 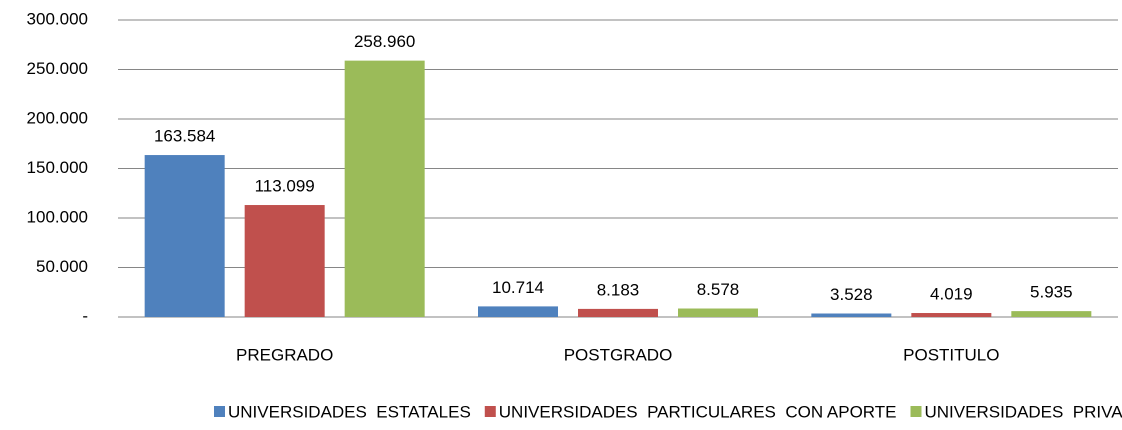 What do you see at coordinates (62, 266) in the screenshot?
I see `y-tick-label: 50.000` at bounding box center [62, 266].